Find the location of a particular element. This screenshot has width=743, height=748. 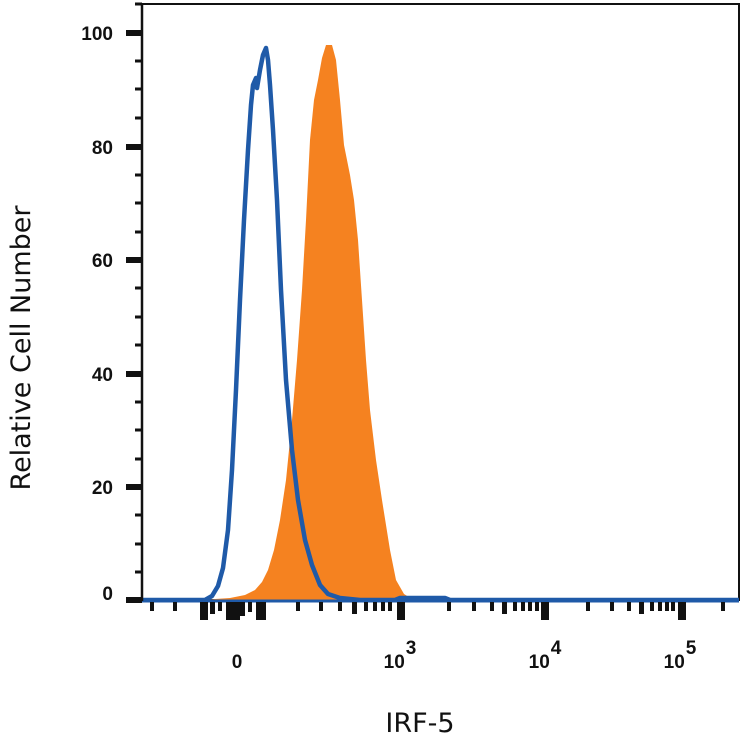

x-tick-labels: 0 10³ 10⁴ 10⁵ is located at coordinates (464, 655).